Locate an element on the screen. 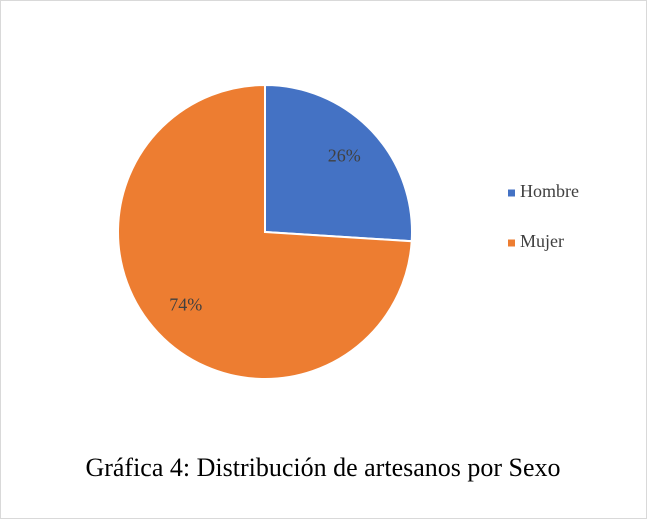  legend-label: Mujer is located at coordinates (542, 241).